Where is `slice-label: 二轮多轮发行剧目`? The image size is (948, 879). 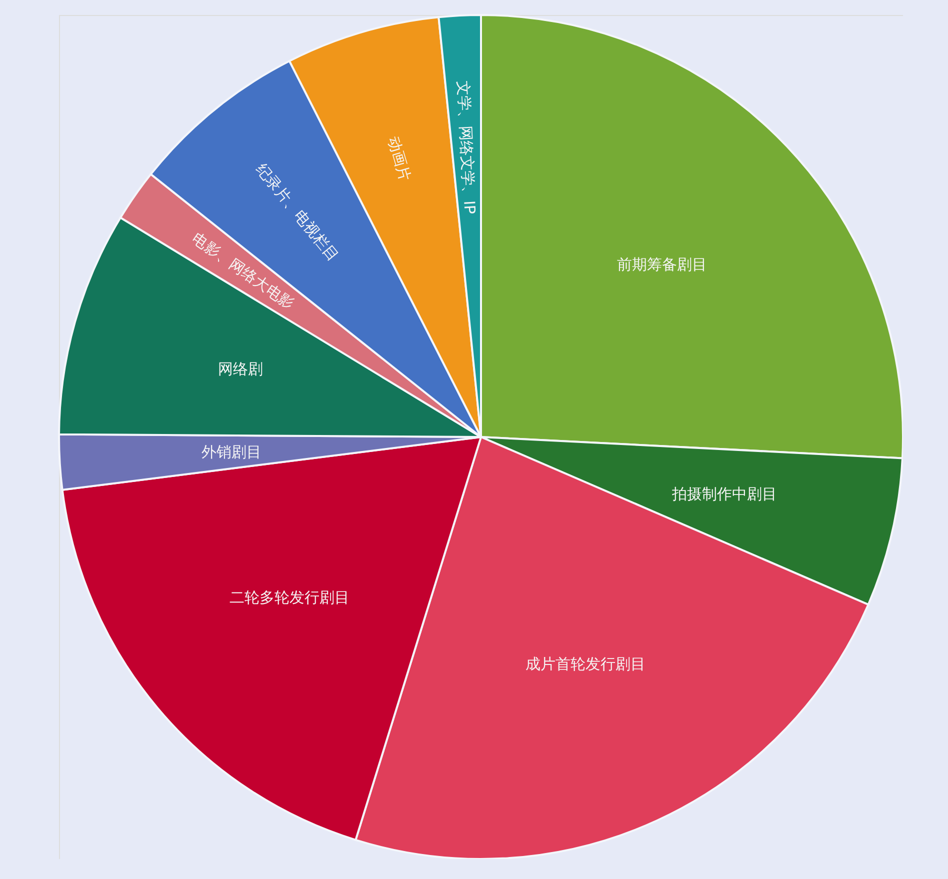 slice-label: 二轮多轮发行剧目 is located at coordinates (289, 597).